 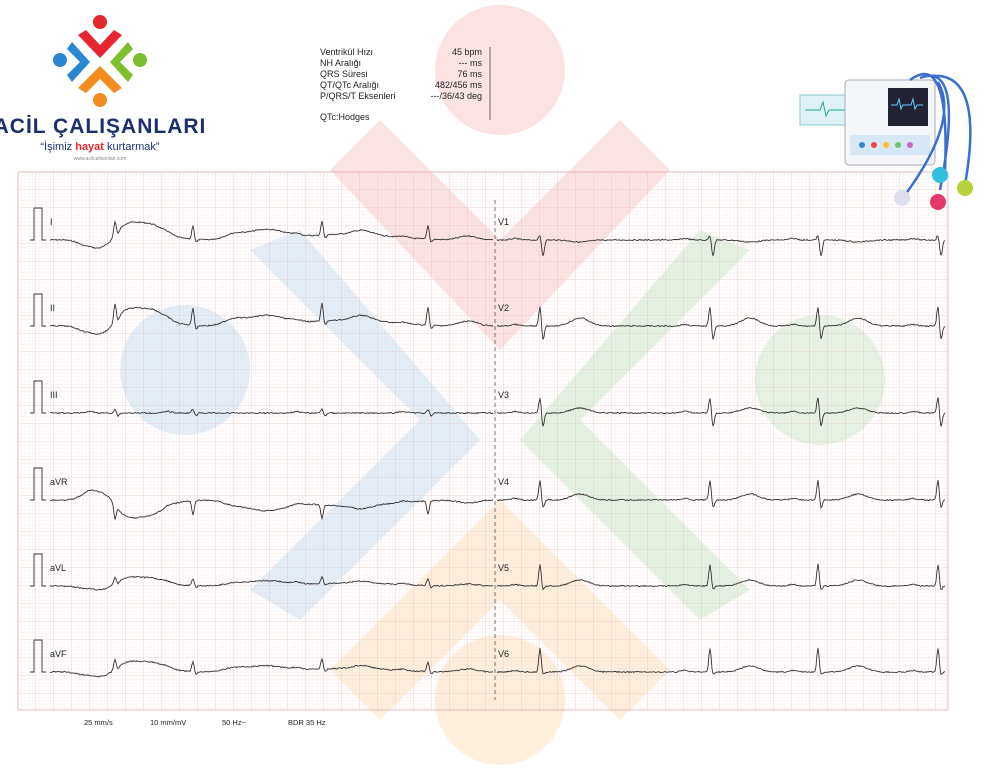 I want to click on measure-label: QT/QTc Aralığı, so click(x=349, y=85).